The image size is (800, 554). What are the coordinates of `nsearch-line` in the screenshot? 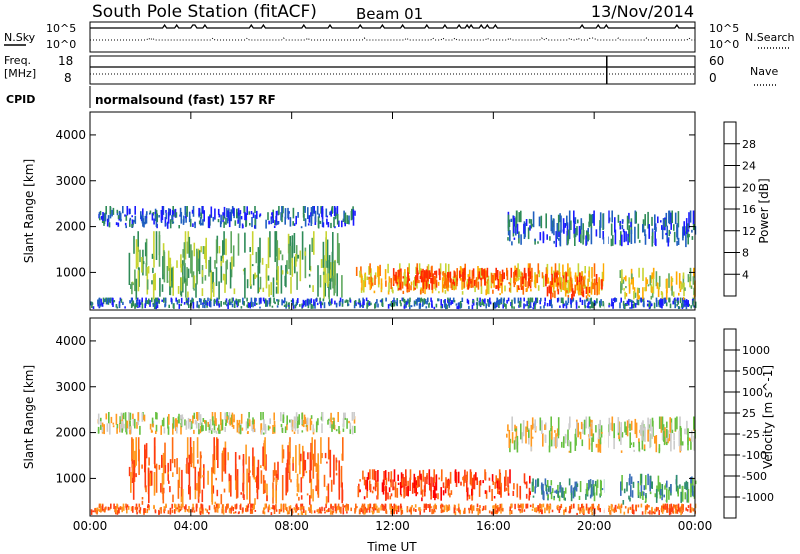 It's located at (392, 39).